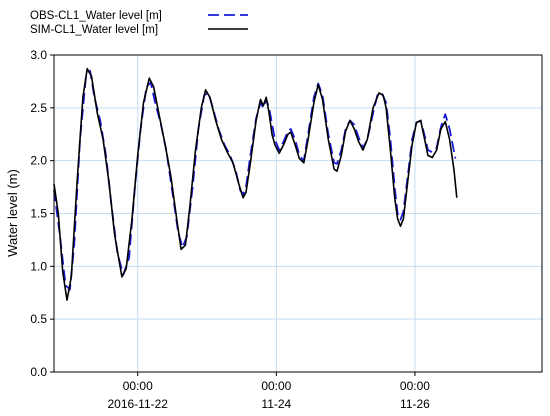  What do you see at coordinates (276, 404) in the screenshot?
I see `x-tick-date-label: 11-24` at bounding box center [276, 404].